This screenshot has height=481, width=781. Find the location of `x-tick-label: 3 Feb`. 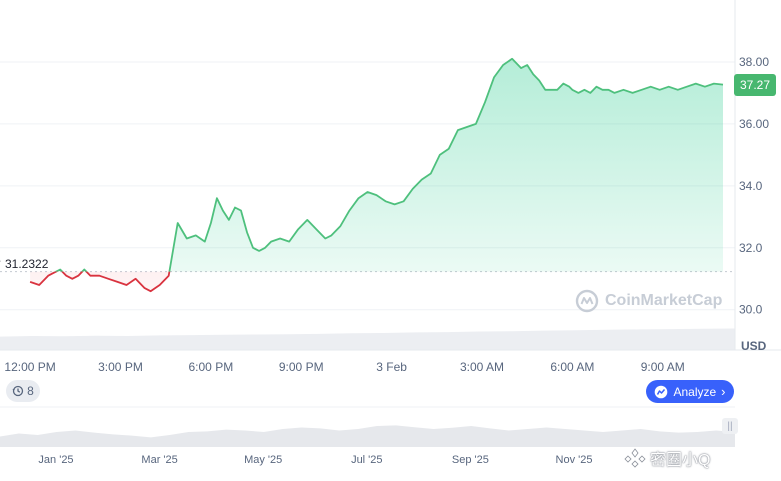

x-tick-label: 3 Feb is located at coordinates (391, 367).